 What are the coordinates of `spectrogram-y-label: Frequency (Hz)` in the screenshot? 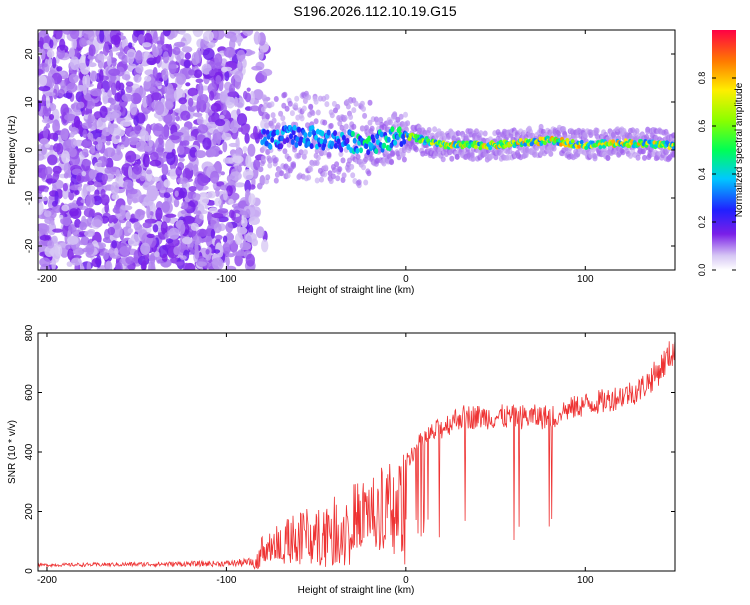 It's located at (12, 150).